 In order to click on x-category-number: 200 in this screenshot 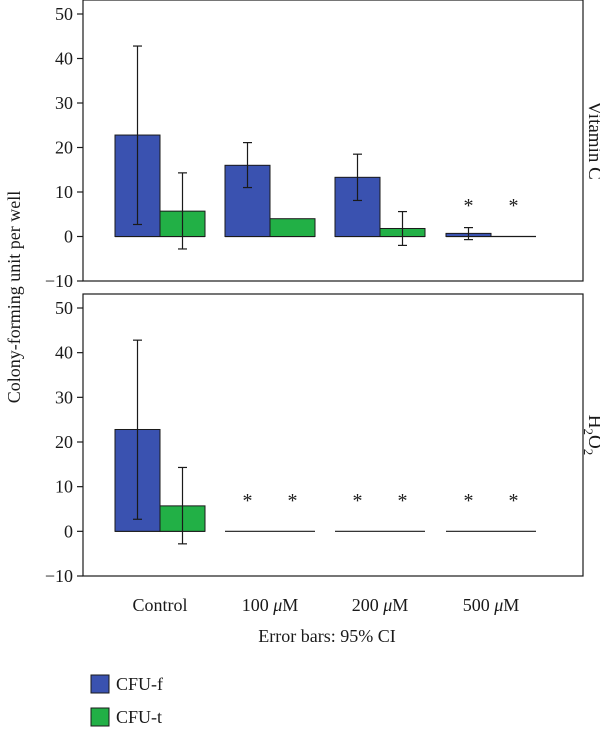, I will do `click(368, 605)`.